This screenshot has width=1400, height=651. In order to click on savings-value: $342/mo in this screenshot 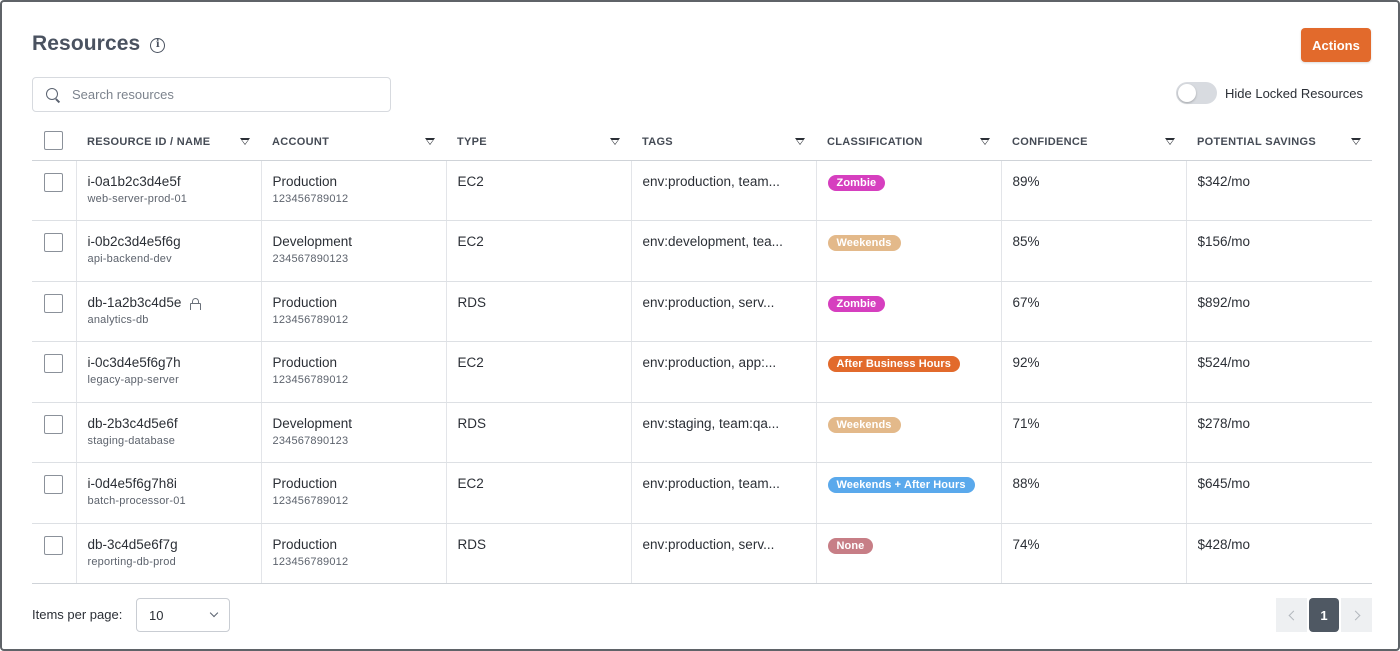, I will do `click(1224, 181)`.